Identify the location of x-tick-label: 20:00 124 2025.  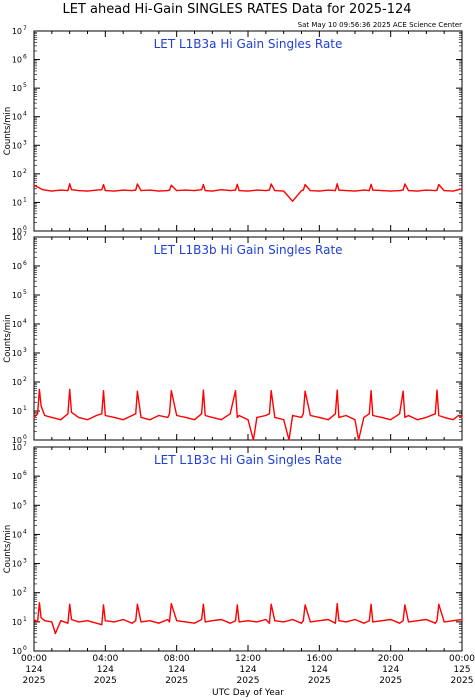
(391, 670).